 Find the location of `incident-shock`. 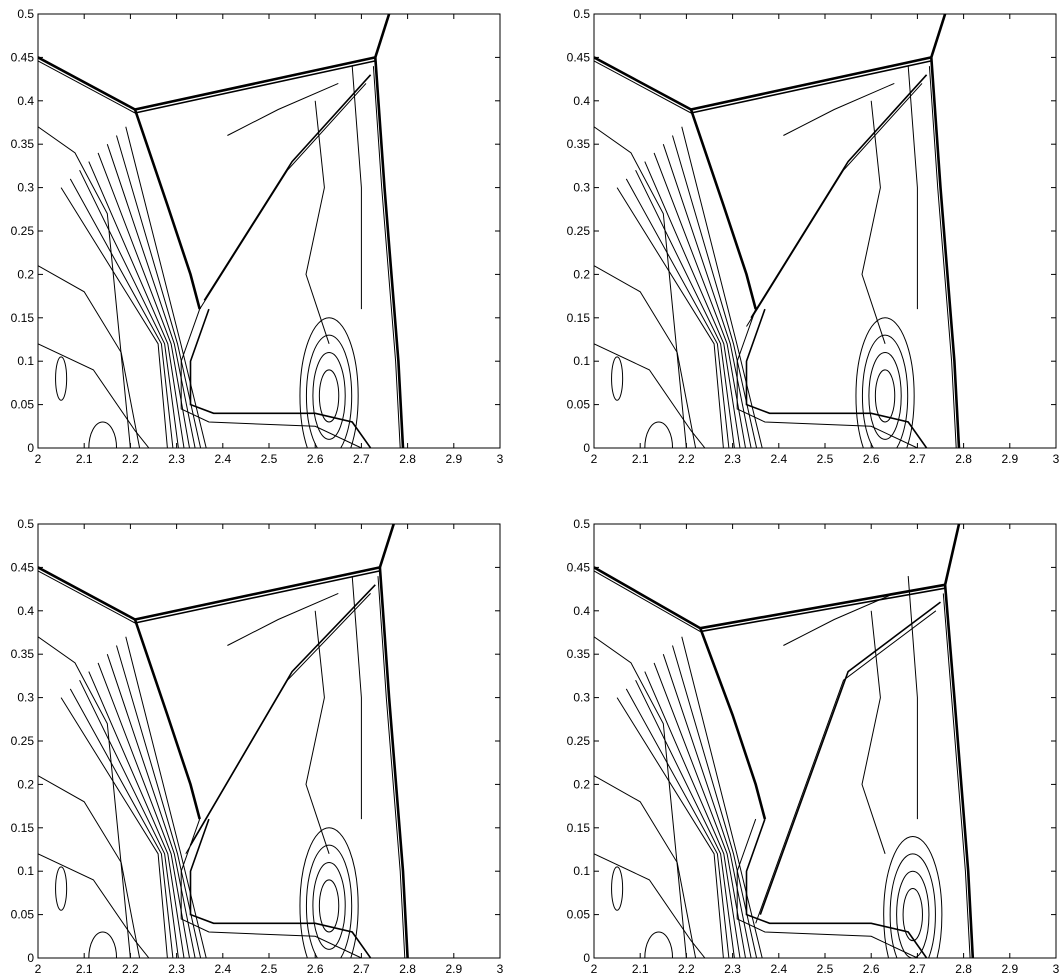

incident-shock is located at coordinates (87, 83).